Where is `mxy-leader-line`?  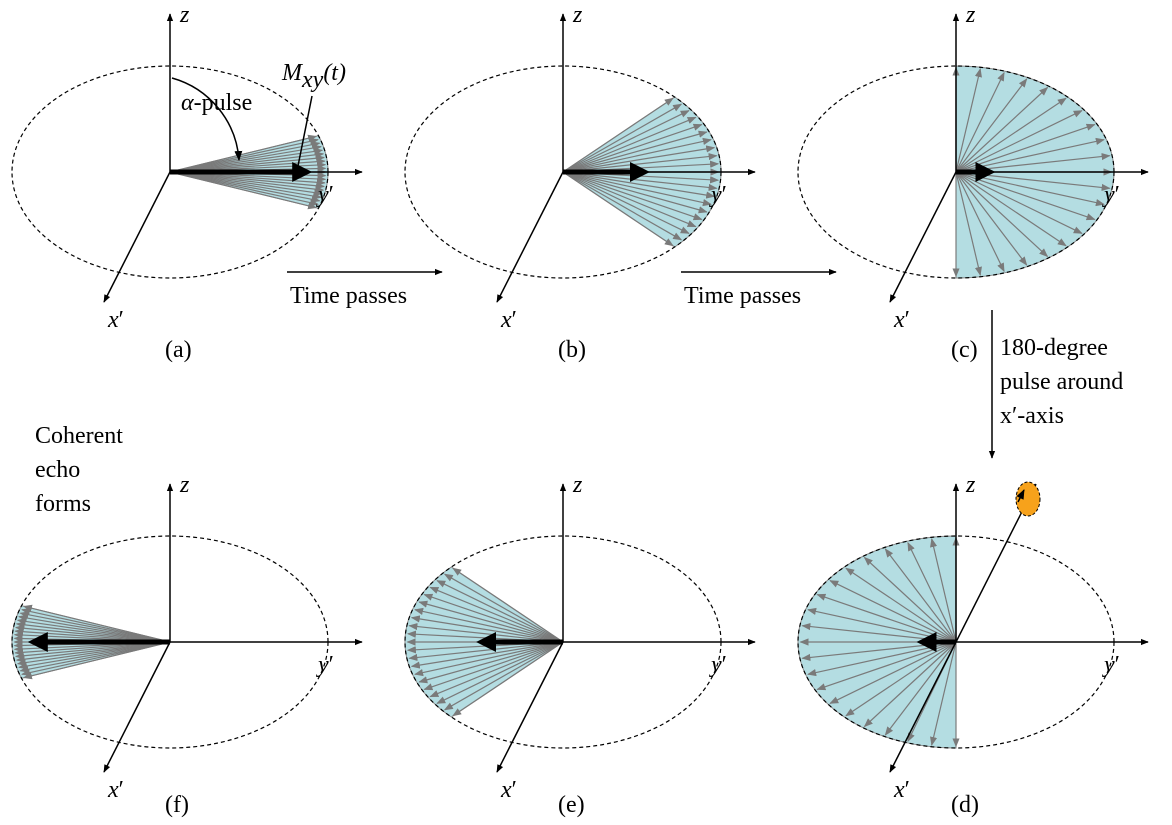 mxy-leader-line is located at coordinates (305, 131).